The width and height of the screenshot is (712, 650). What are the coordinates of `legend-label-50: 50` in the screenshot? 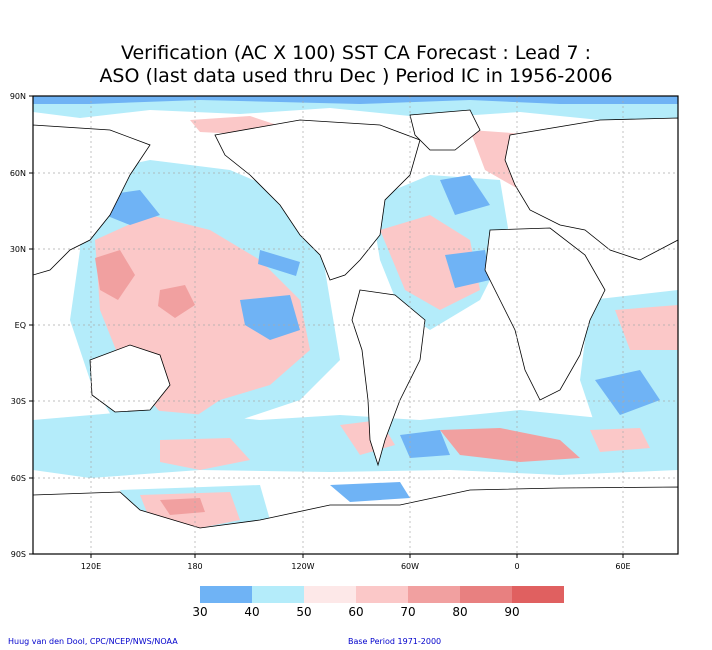 It's located at (304, 612).